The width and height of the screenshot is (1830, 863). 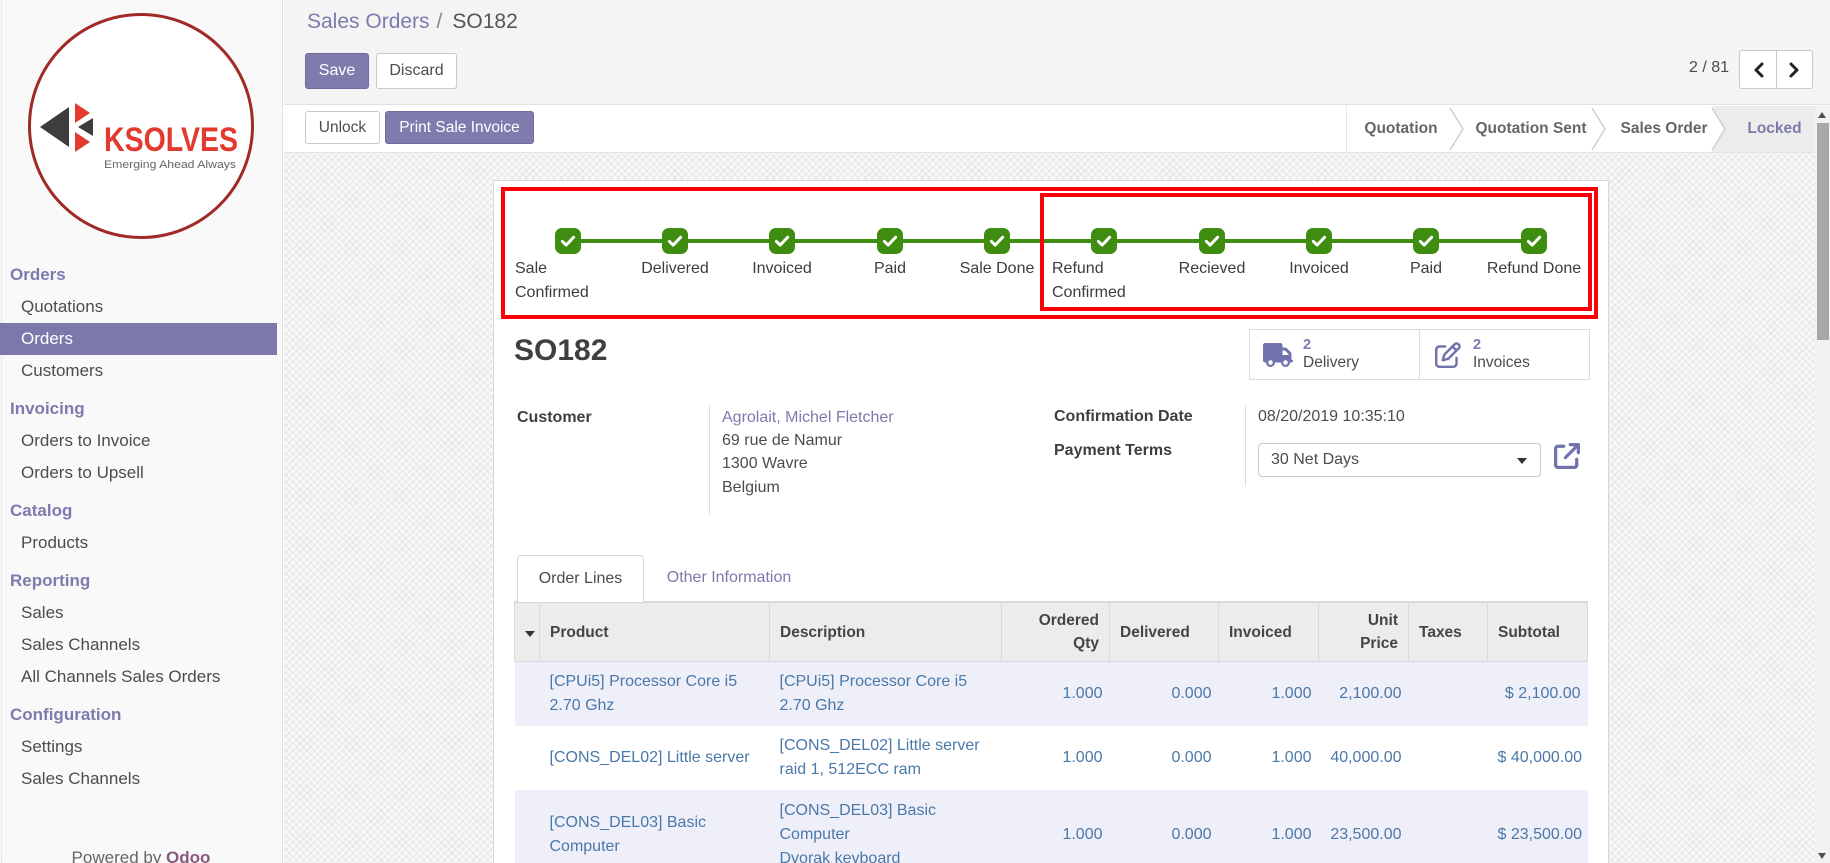 What do you see at coordinates (1540, 834) in the screenshot?
I see `cell-subtotal: $ 23,500.00` at bounding box center [1540, 834].